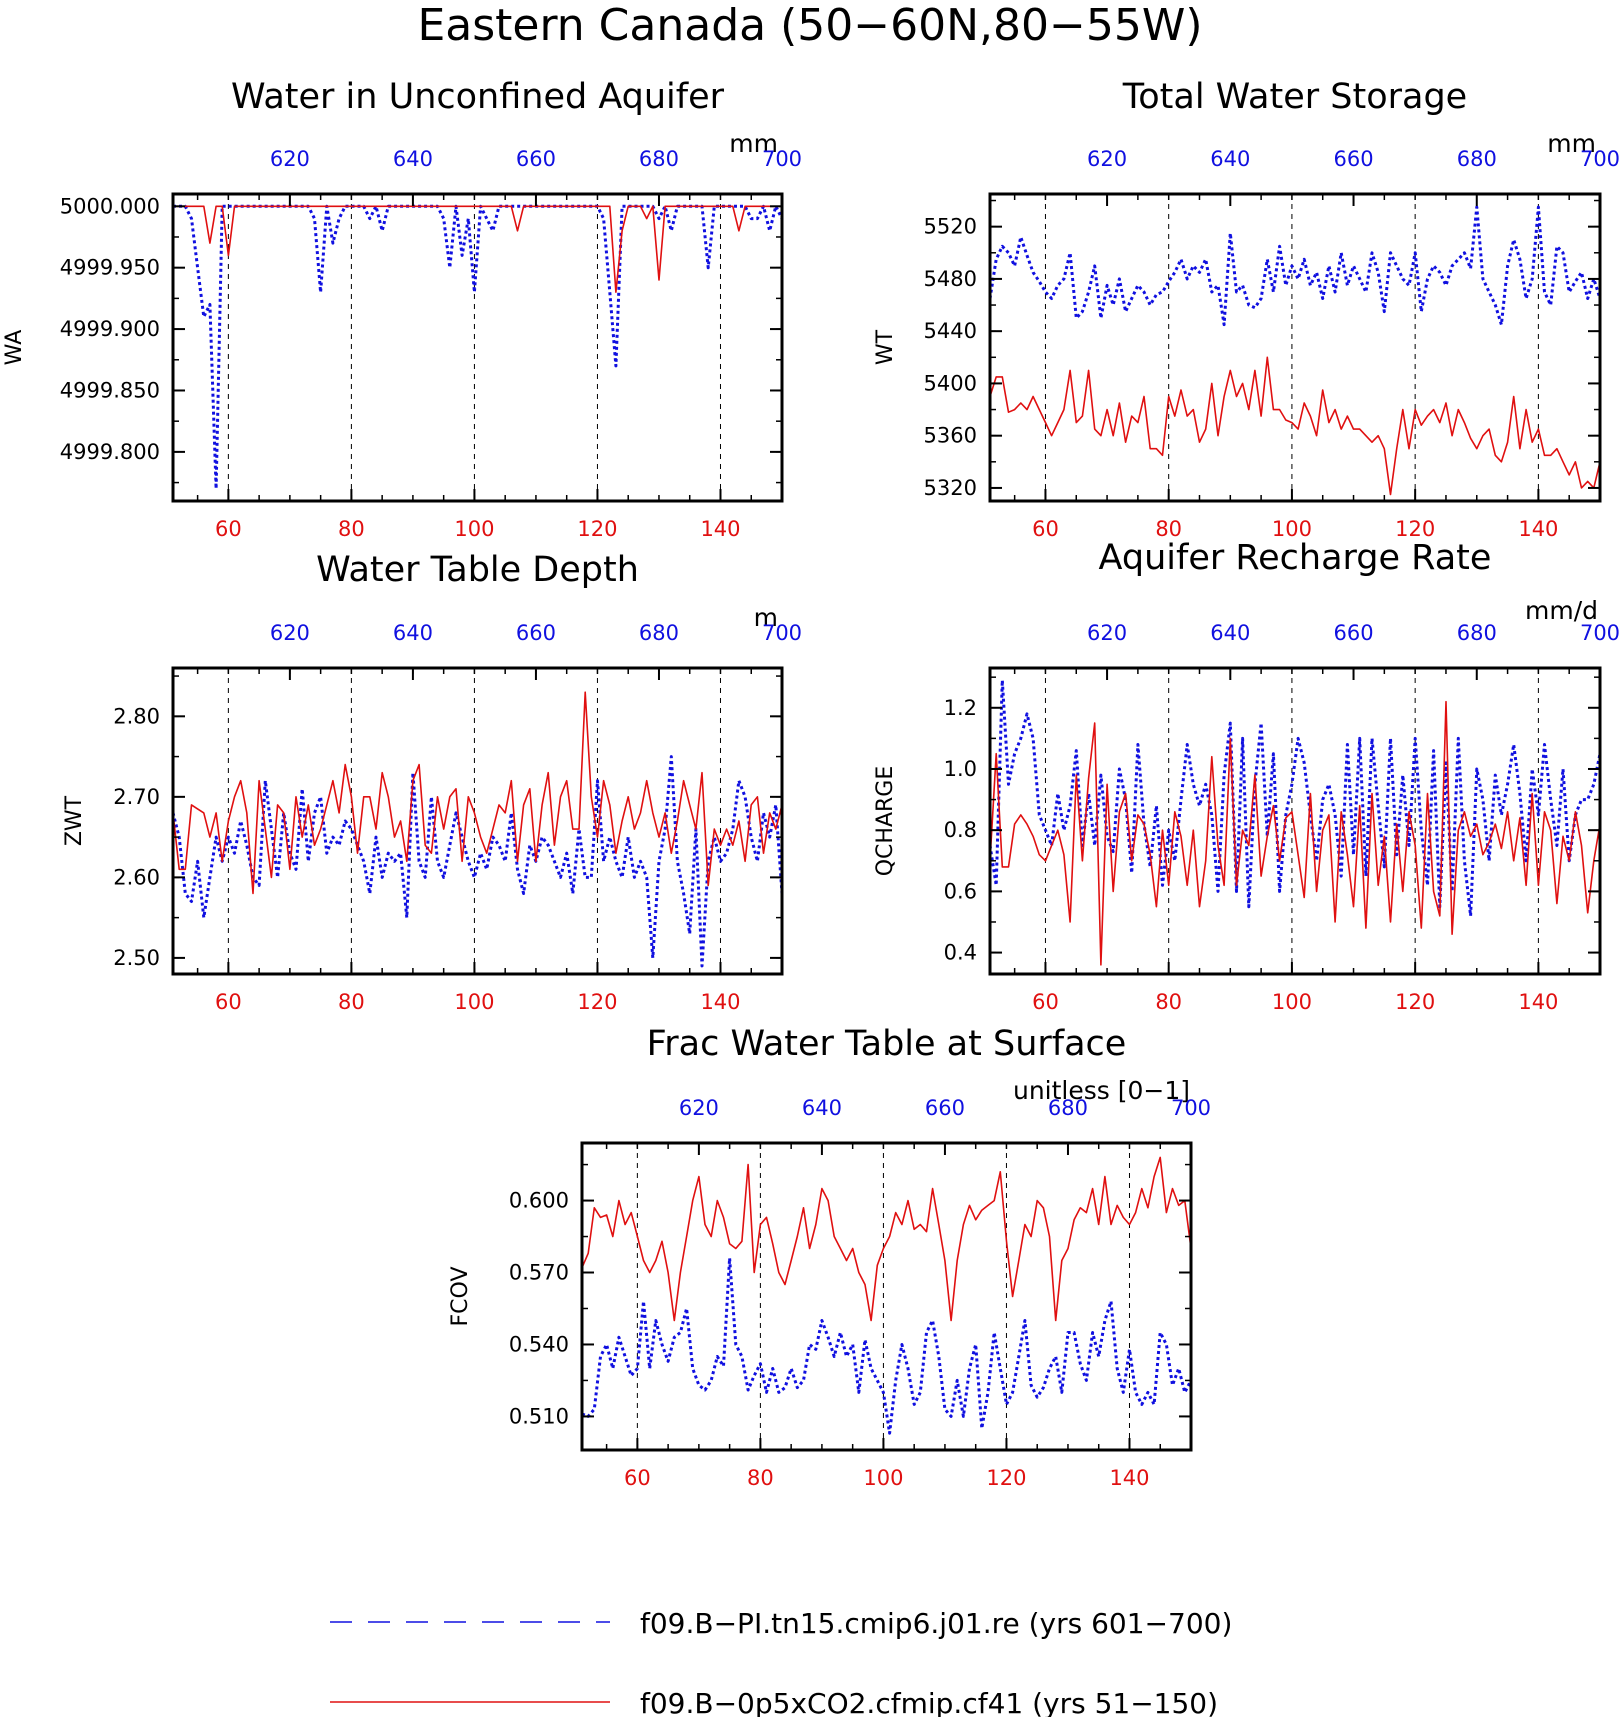  What do you see at coordinates (478, 97) in the screenshot?
I see `panel-title: Water in Unconfined Aquifer` at bounding box center [478, 97].